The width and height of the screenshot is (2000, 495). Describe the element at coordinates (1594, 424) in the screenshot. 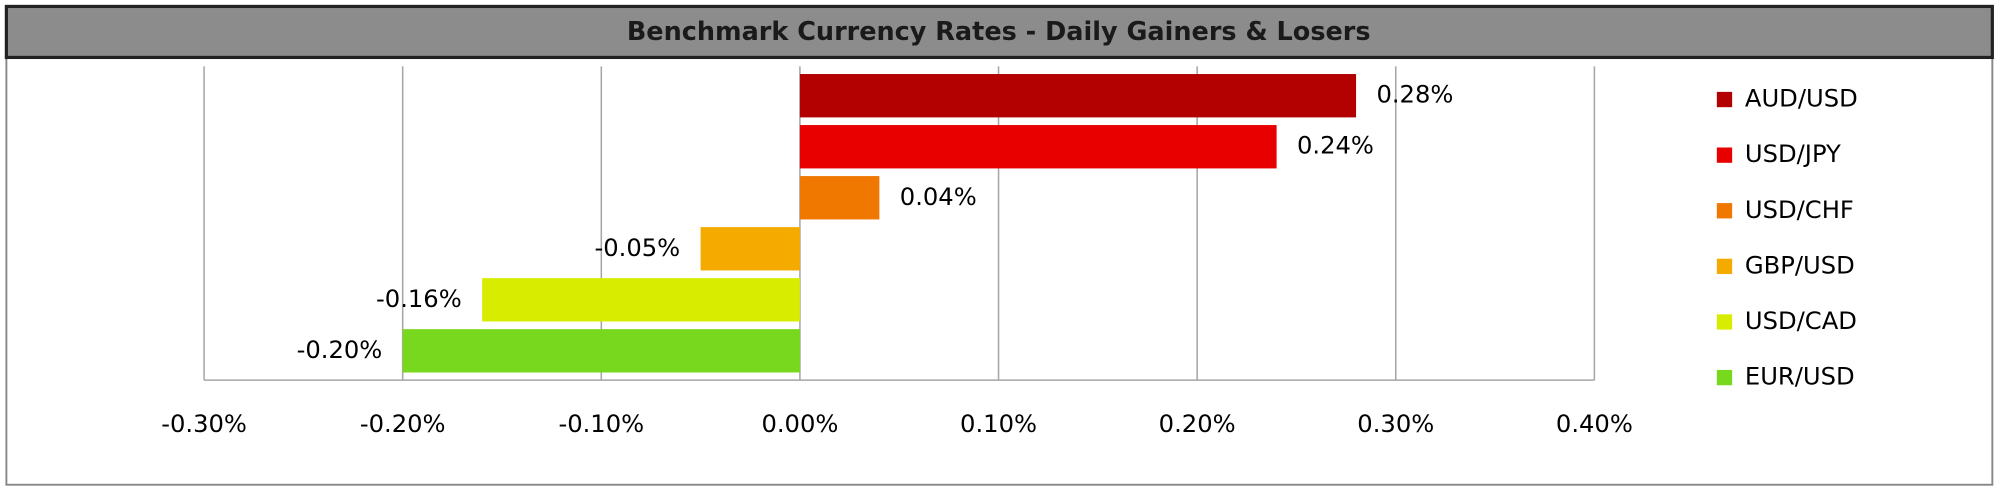

I see `x-tick-label: 0.40%` at that location.